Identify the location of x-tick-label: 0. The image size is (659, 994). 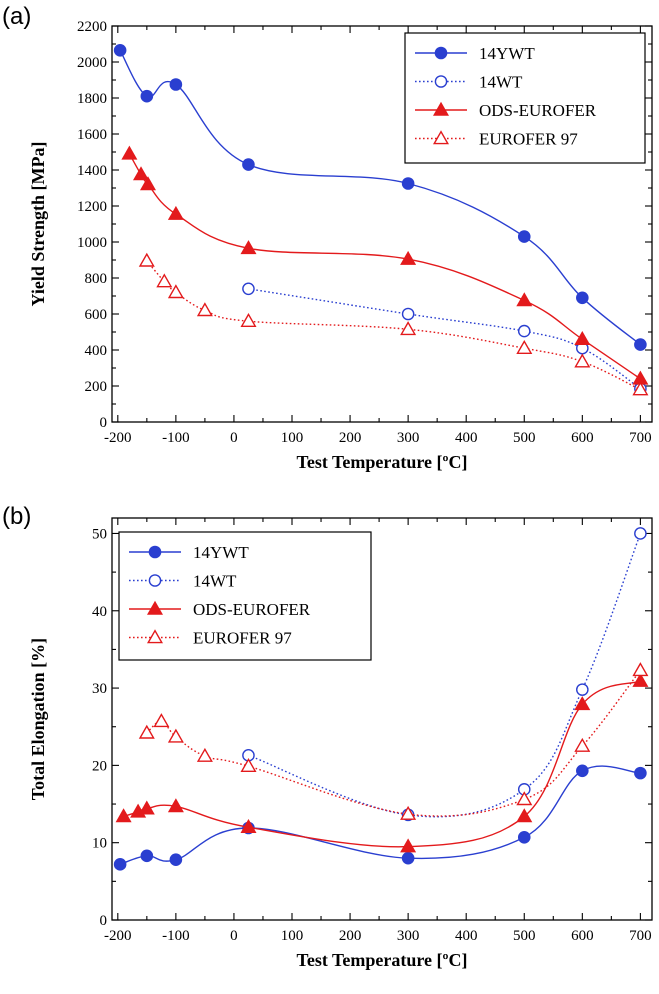
(234, 936).